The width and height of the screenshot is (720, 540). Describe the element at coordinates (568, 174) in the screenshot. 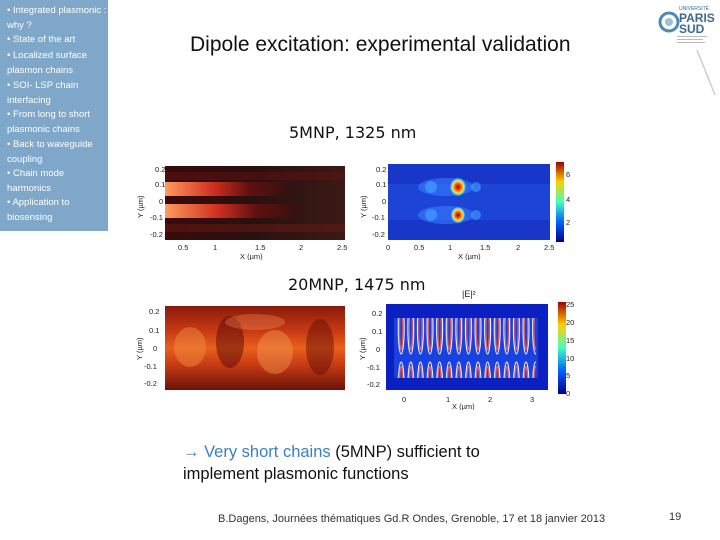

I see `cbar-tick: 6` at that location.